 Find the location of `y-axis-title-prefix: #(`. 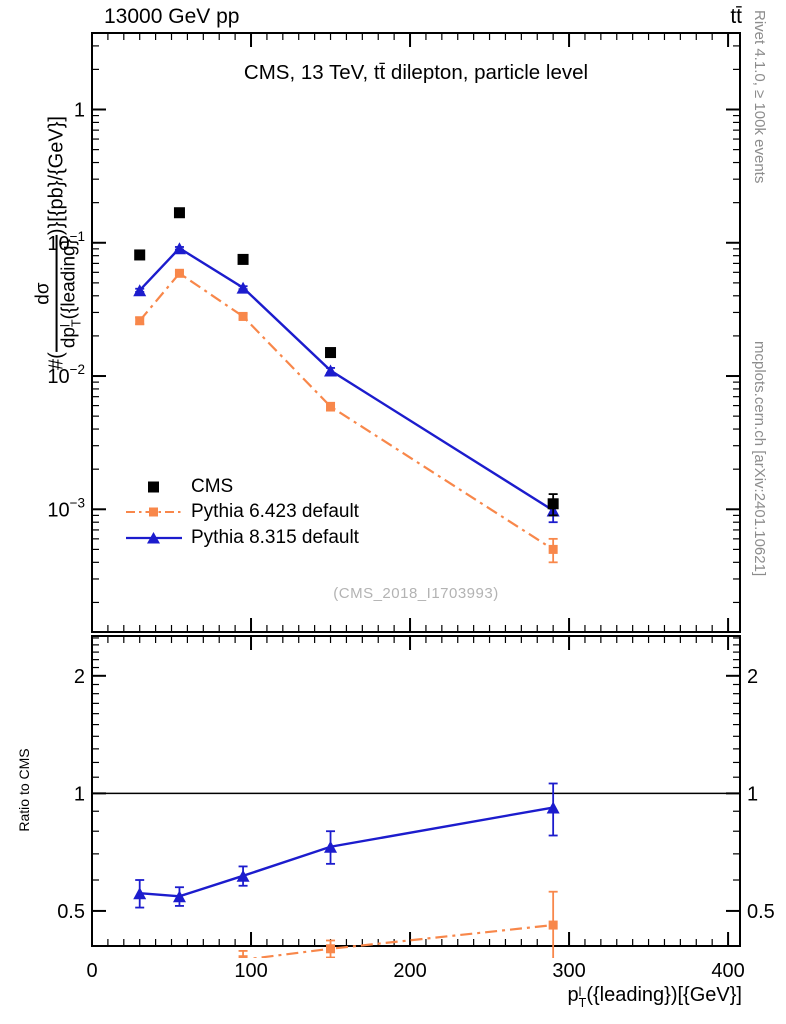

y-axis-title-prefix: #( is located at coordinates (56, 361).